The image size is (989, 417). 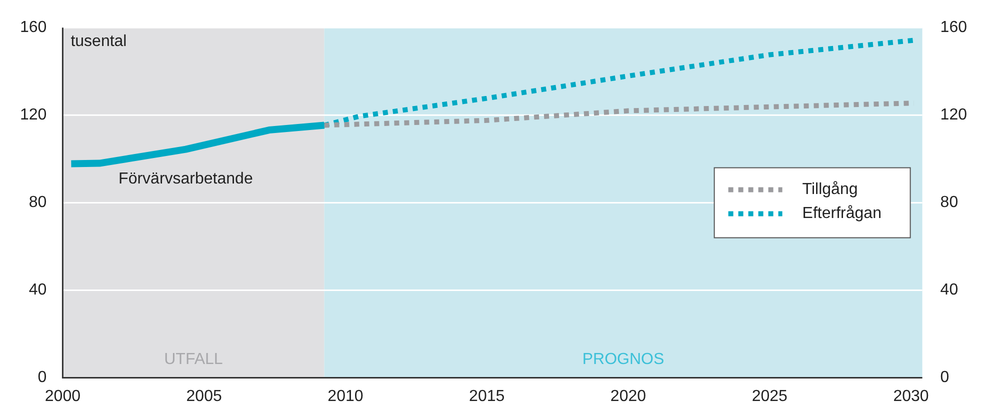 I want to click on y2-tick-label: 40, so click(x=949, y=290).